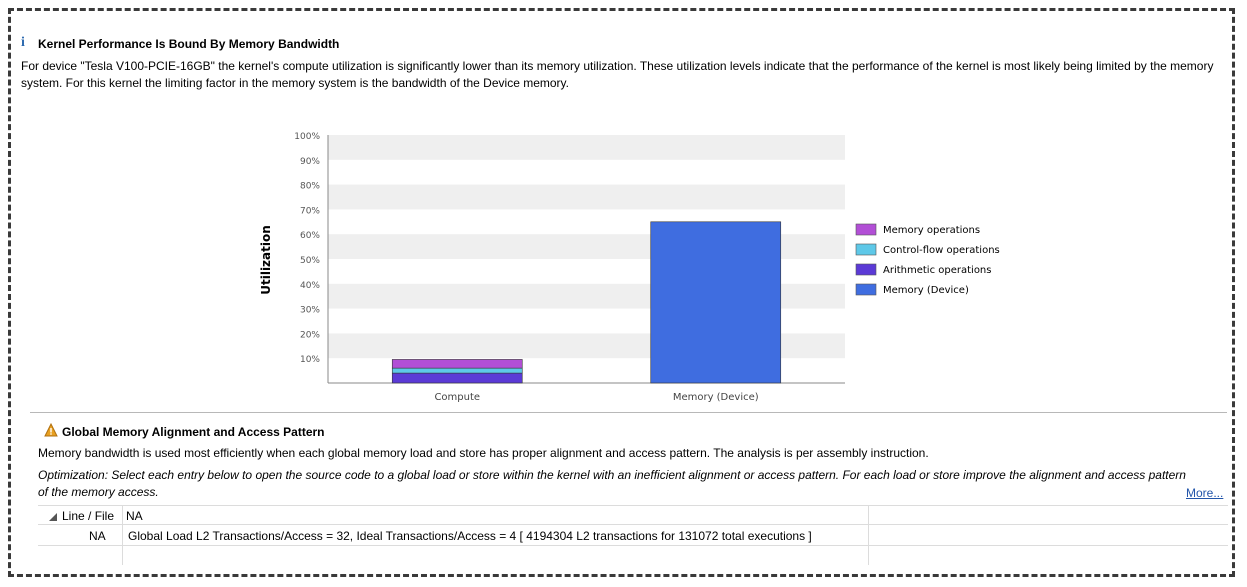  Describe the element at coordinates (633, 524) in the screenshot. I see `table-header-border` at that location.